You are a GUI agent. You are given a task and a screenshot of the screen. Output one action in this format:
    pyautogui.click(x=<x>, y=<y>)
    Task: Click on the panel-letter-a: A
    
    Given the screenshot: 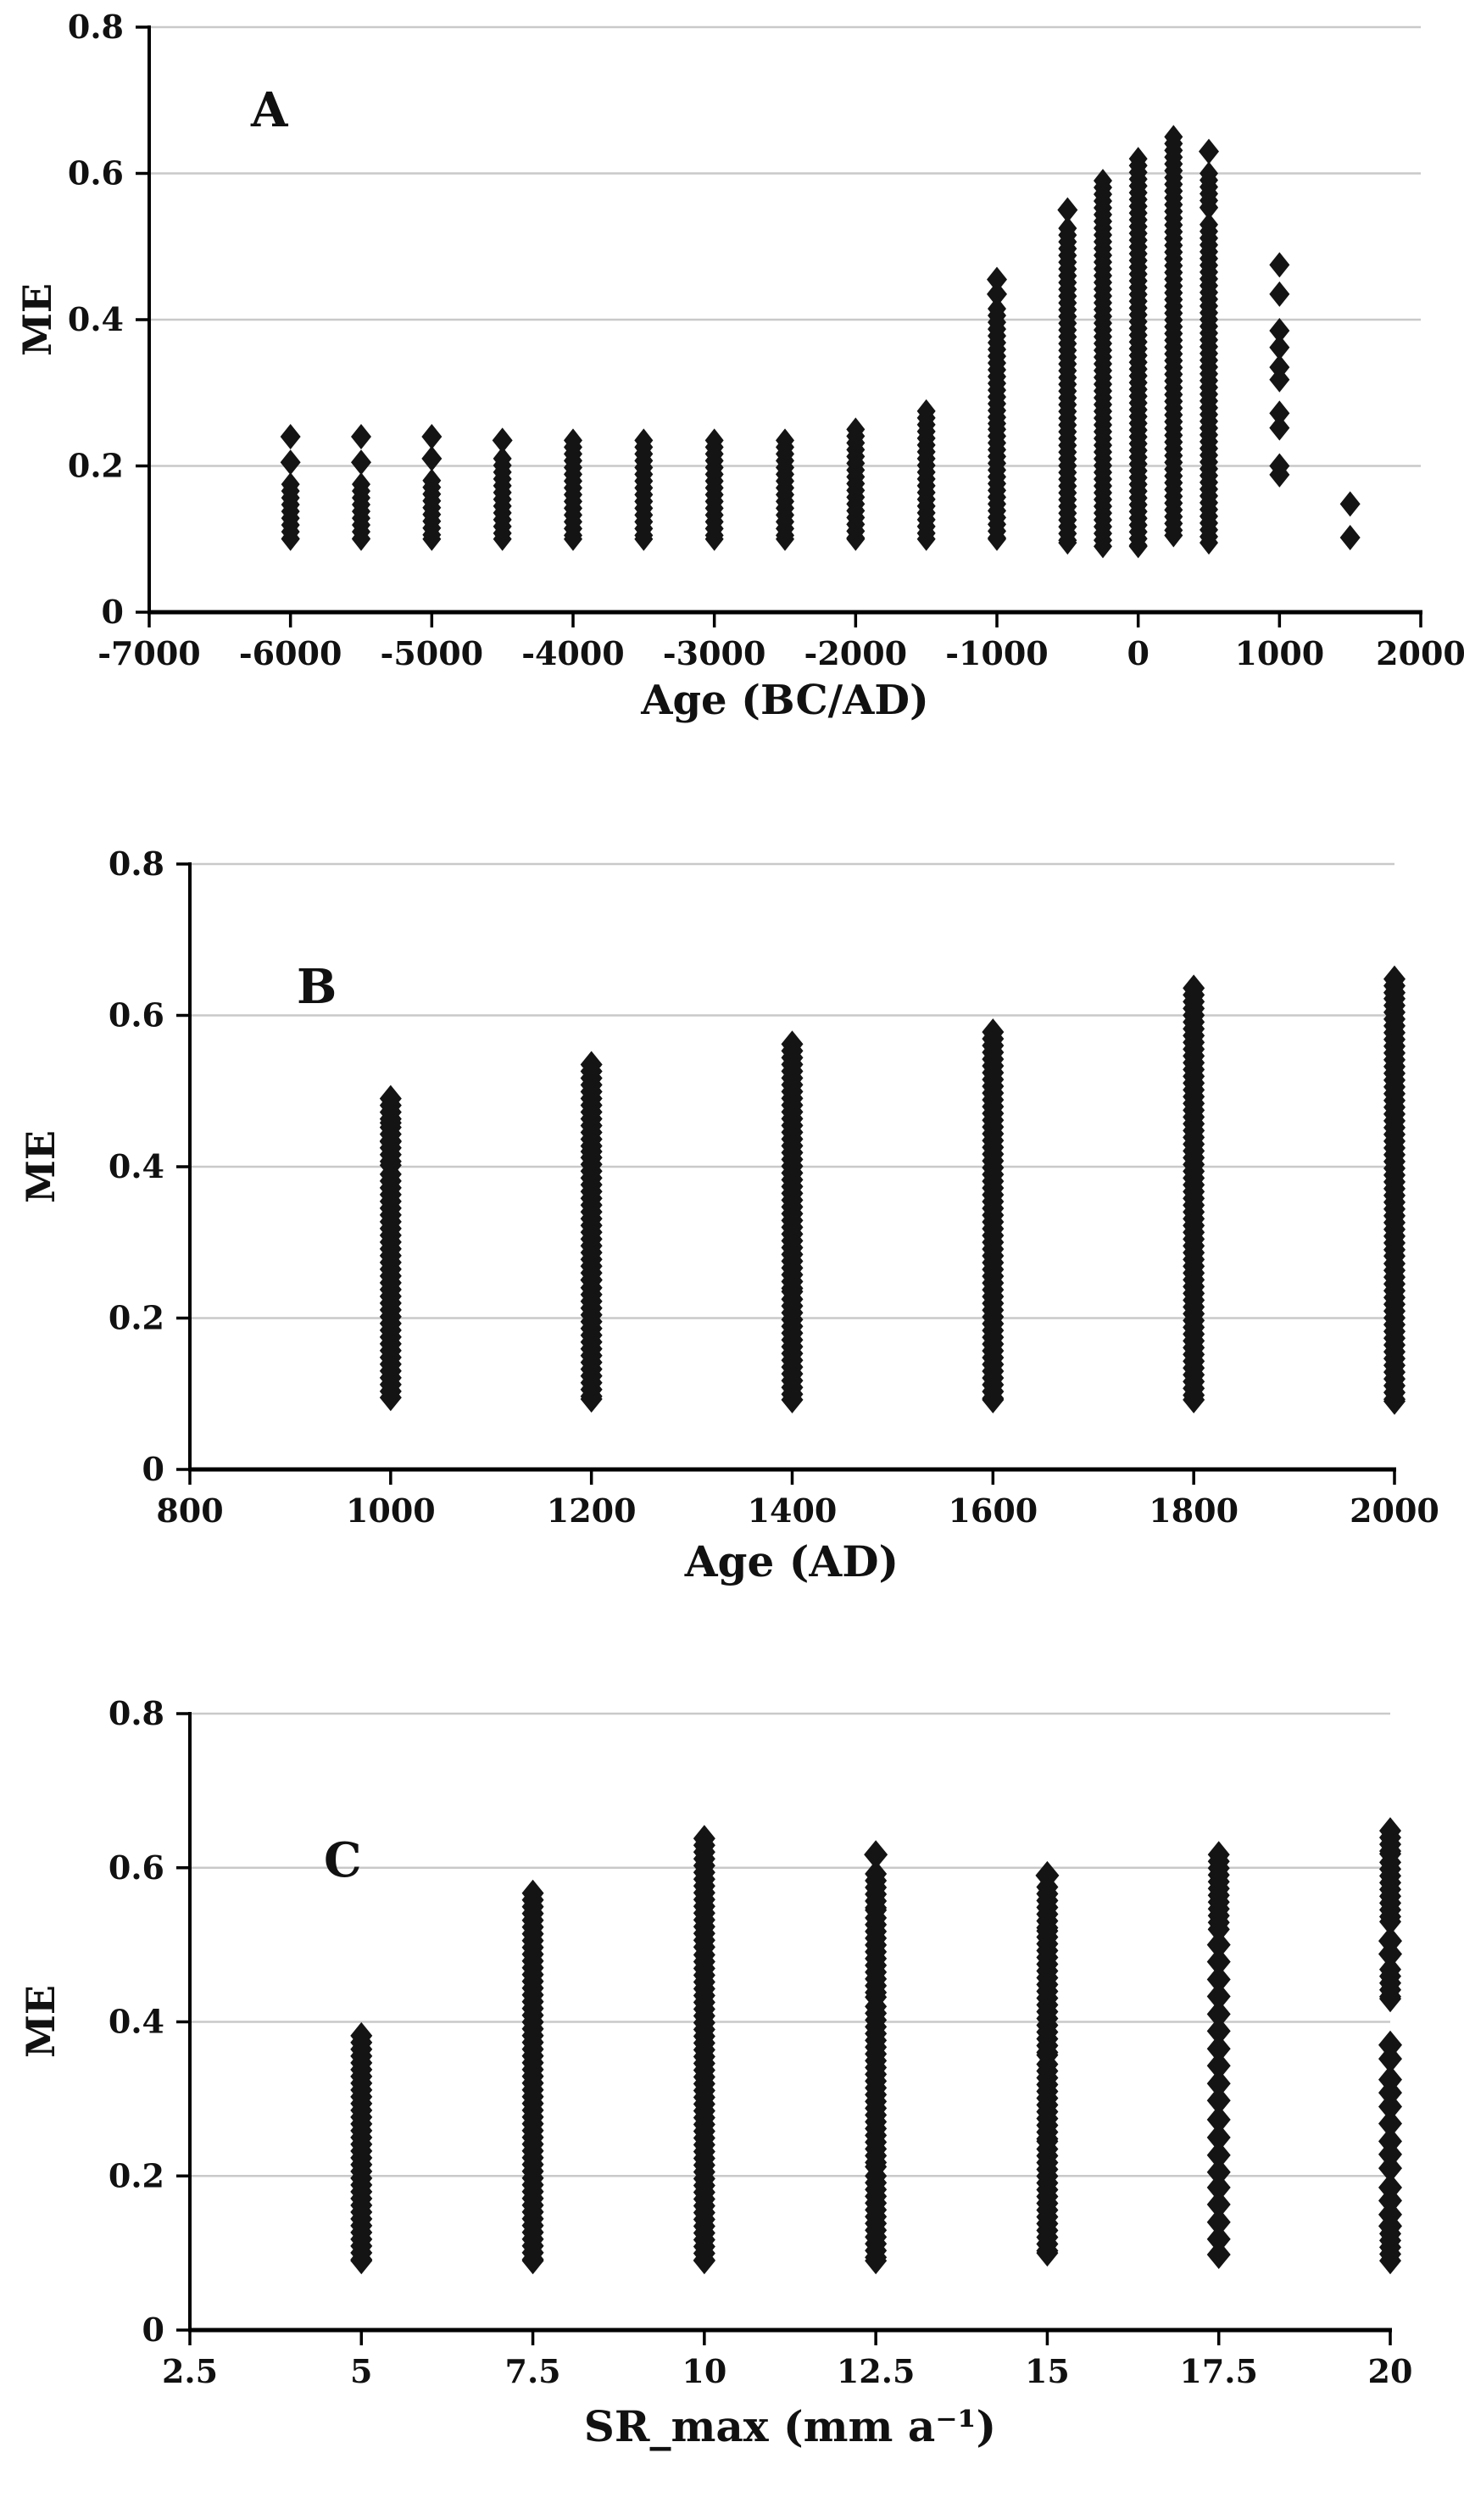 What is the action you would take?
    pyautogui.click(x=269, y=110)
    